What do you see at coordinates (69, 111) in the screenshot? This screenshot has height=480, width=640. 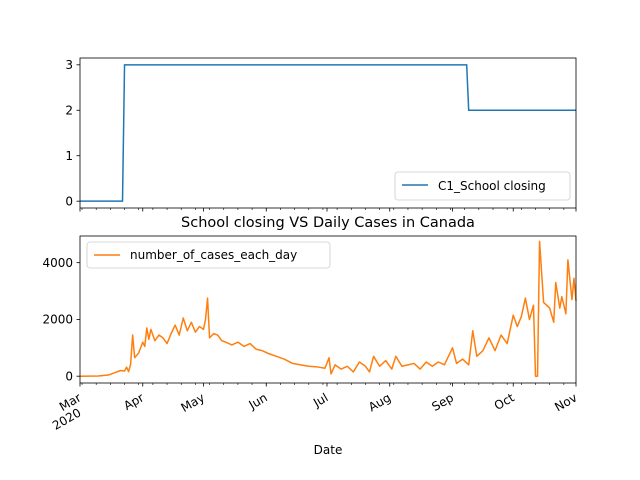 I see `top-y-tick-label: 2` at bounding box center [69, 111].